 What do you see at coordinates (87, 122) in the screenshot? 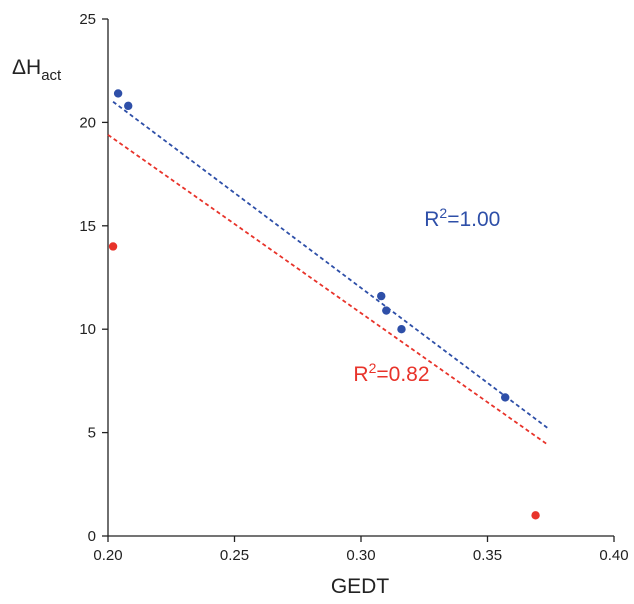
I see `y-tick-label: 20` at bounding box center [87, 122].